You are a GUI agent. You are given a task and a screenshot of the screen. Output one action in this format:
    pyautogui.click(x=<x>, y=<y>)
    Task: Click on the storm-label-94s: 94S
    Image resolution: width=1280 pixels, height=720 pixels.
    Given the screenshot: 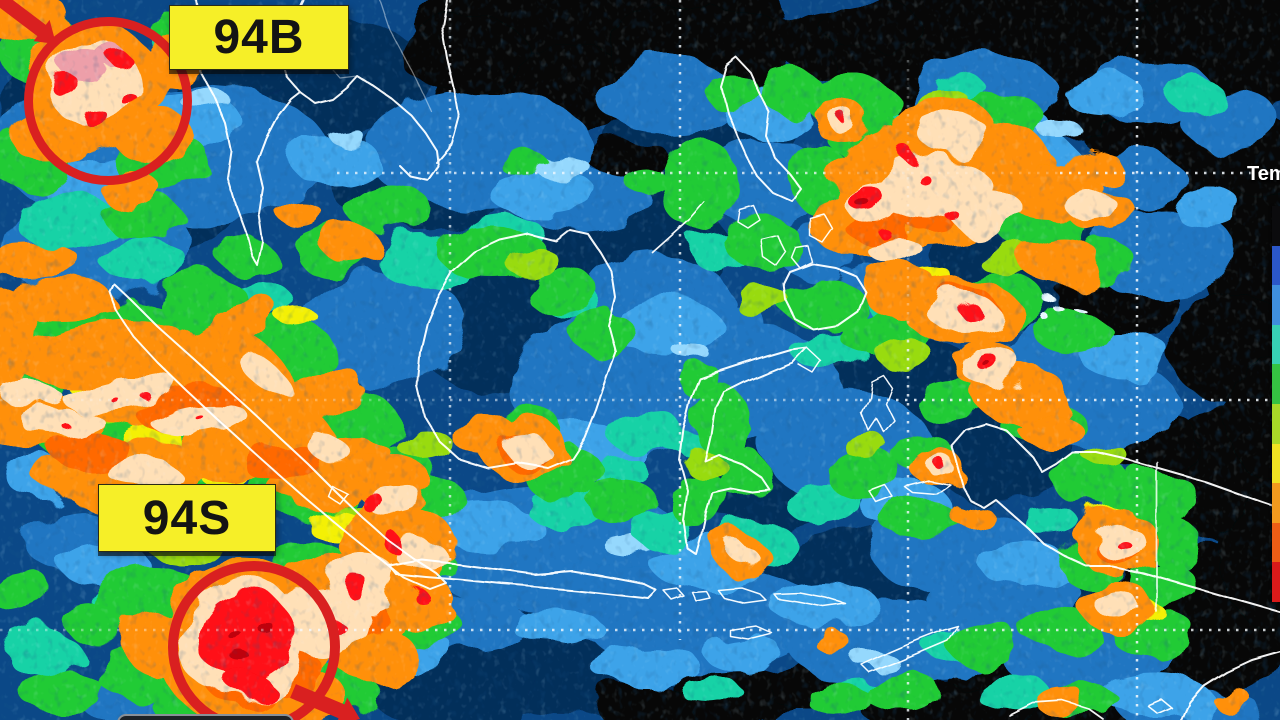 What is the action you would take?
    pyautogui.click(x=187, y=518)
    